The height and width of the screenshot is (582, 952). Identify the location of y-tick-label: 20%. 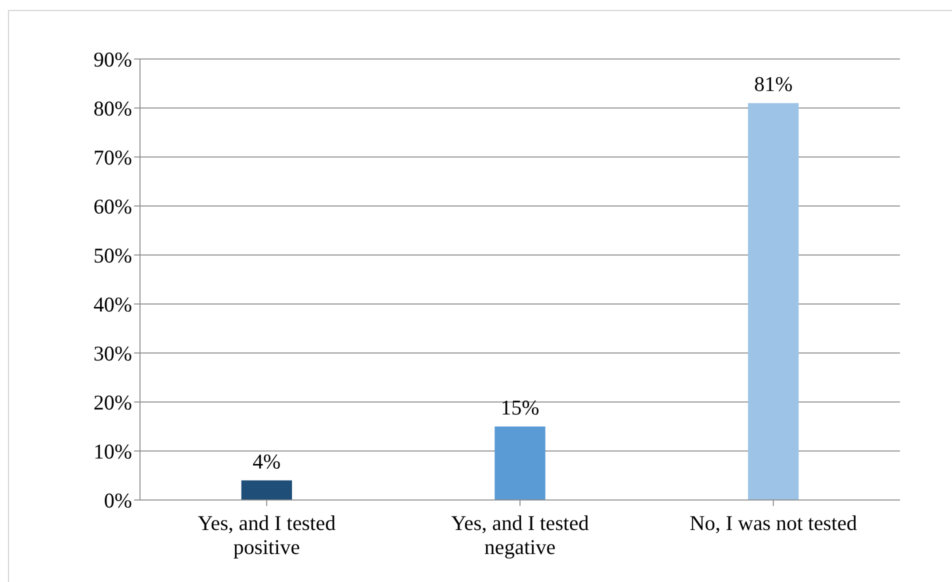
(113, 402).